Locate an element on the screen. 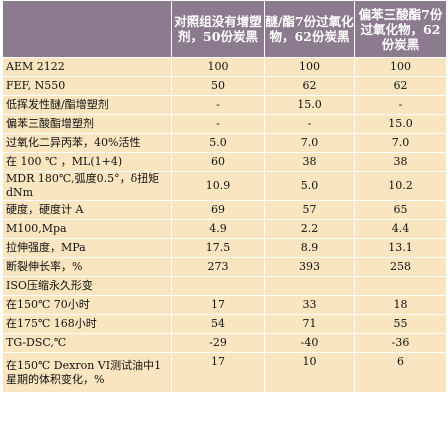  row-label: 断裂伸长率，% is located at coordinates (87, 267).